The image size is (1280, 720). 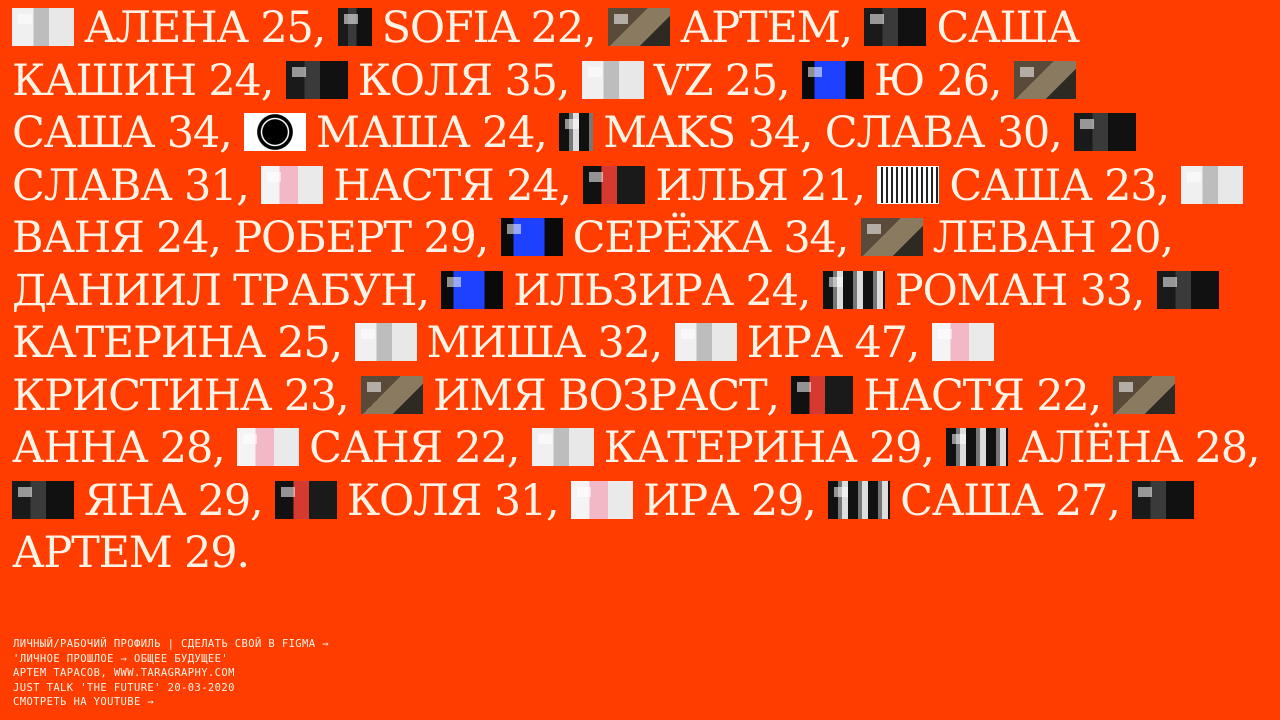 What do you see at coordinates (452, 185) in the screenshot?
I see `participant-name: НАСТЯ 24,` at bounding box center [452, 185].